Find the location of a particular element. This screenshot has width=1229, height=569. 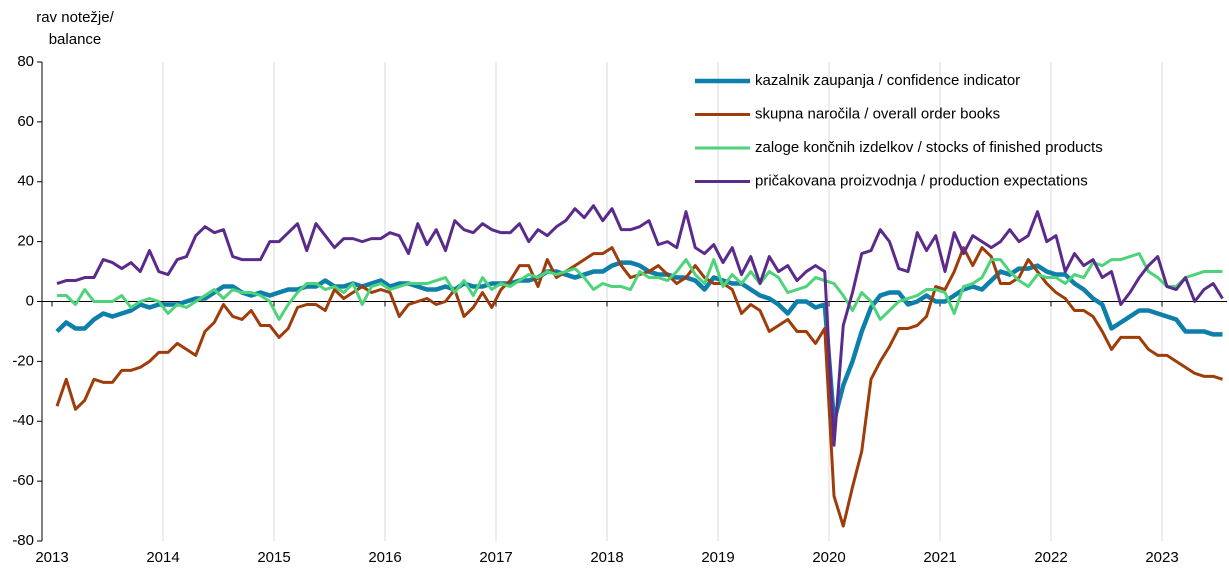

y-tick-label: -60 is located at coordinates (23, 480).